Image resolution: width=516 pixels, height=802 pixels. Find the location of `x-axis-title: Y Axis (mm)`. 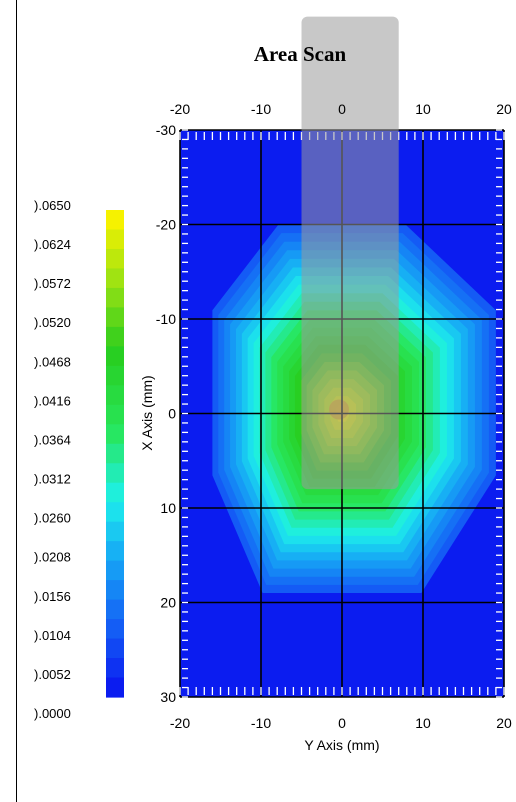

x-axis-title: Y Axis (mm) is located at coordinates (341, 745).